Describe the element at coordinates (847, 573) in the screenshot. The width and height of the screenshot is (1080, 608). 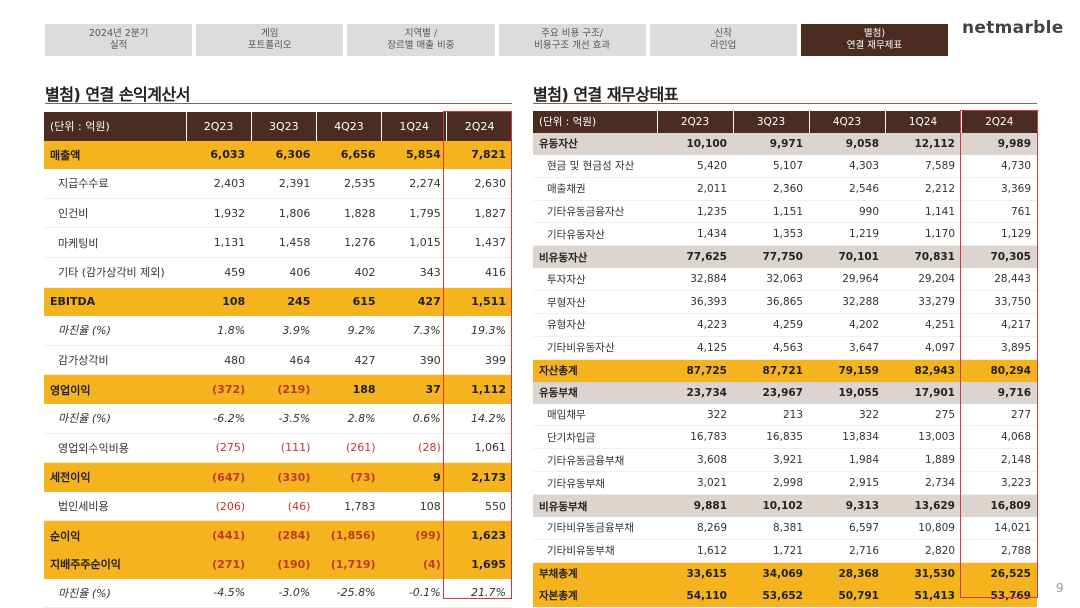
I see `table-cell: 28,368` at that location.